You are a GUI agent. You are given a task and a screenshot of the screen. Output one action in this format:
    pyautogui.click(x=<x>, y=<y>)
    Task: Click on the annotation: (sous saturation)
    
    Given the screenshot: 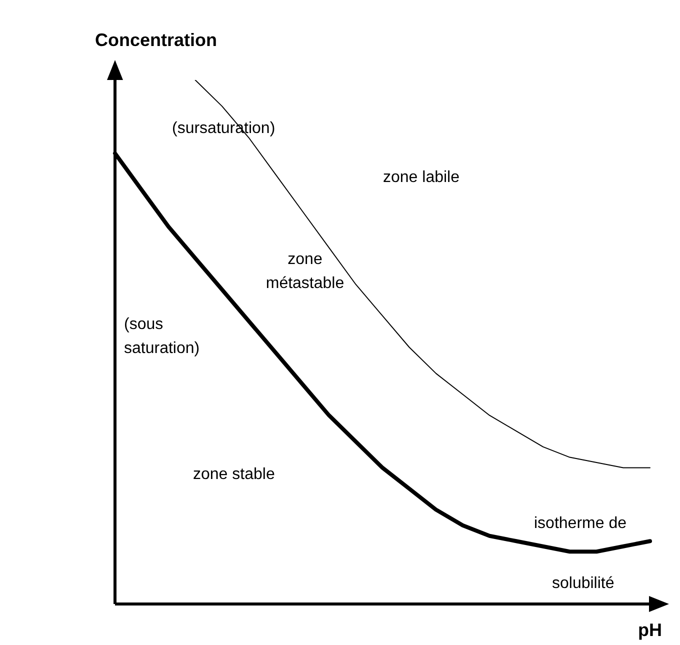 What is the action you would take?
    pyautogui.click(x=162, y=337)
    